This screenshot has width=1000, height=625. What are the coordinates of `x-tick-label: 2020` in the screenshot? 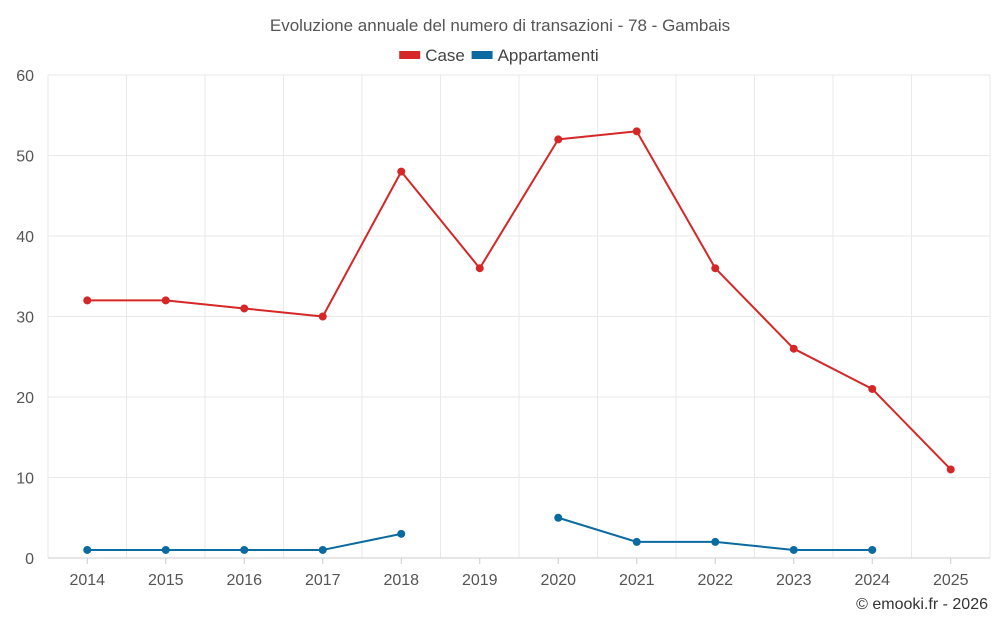 It's located at (558, 580).